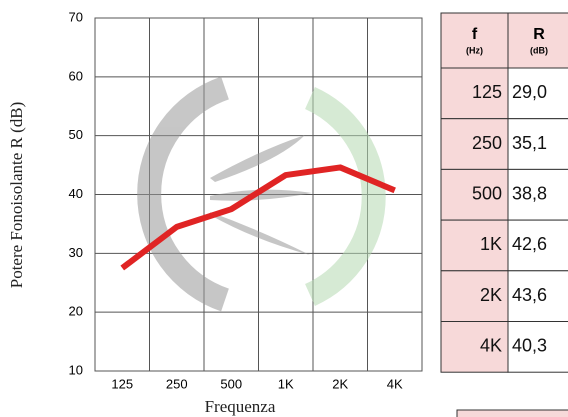 The height and width of the screenshot is (417, 568). Describe the element at coordinates (76, 193) in the screenshot. I see `y-tick-label: 40` at that location.